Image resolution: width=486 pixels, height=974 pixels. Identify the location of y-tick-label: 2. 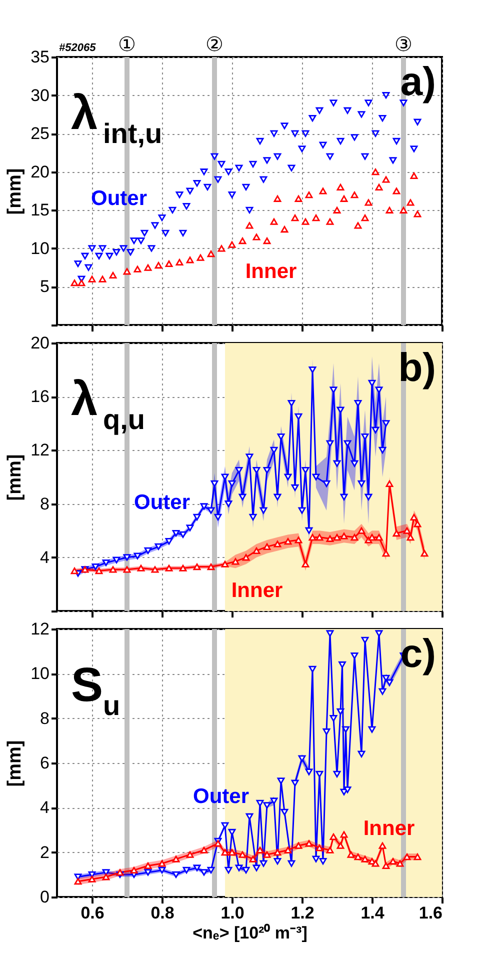
(45, 852).